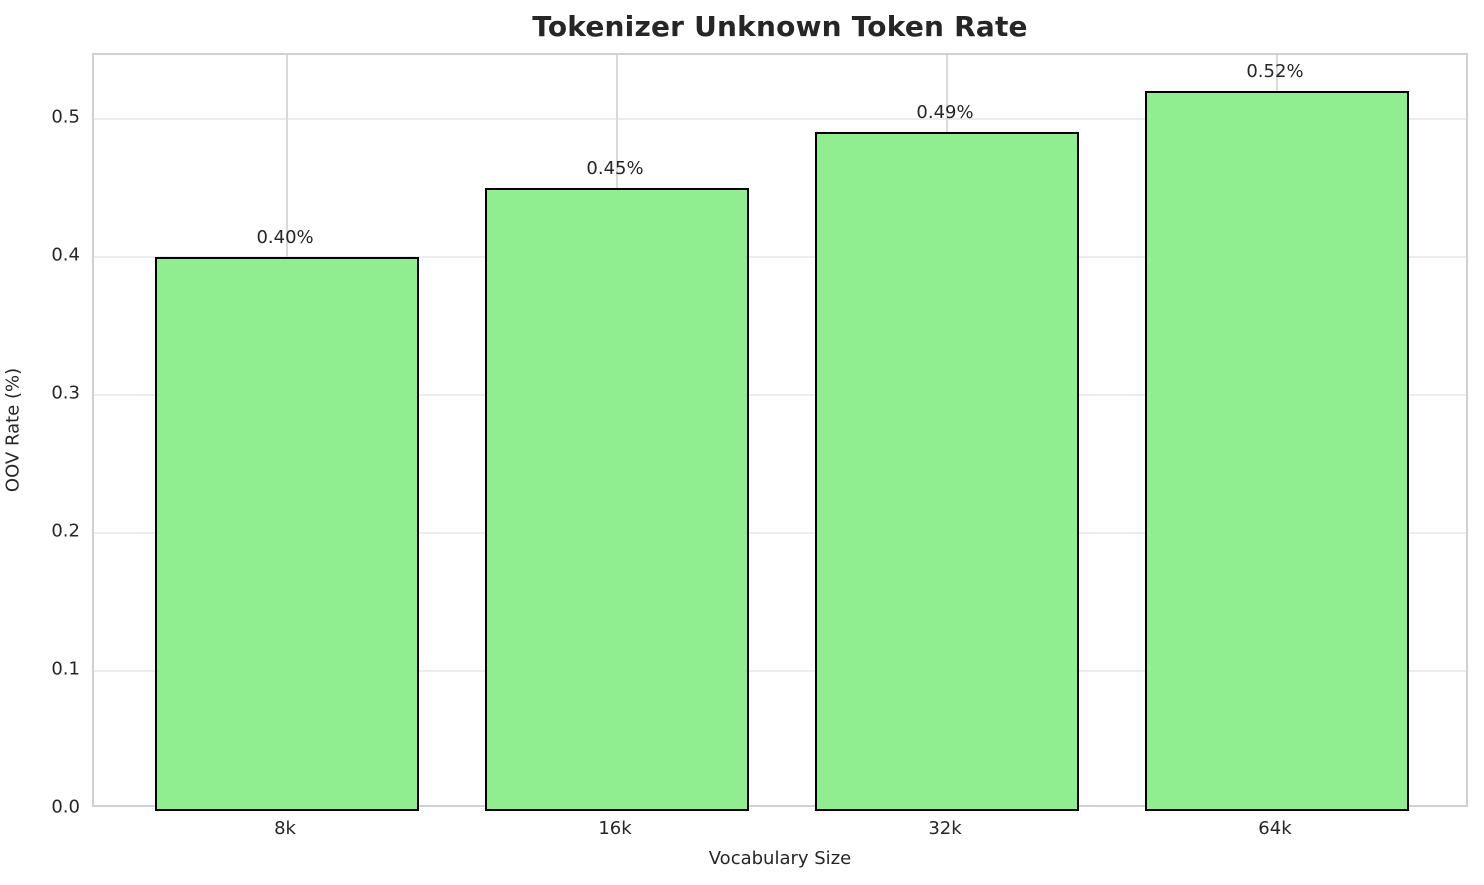 The image size is (1484, 885). What do you see at coordinates (780, 394) in the screenshot?
I see `gridline-y-0.3` at bounding box center [780, 394].